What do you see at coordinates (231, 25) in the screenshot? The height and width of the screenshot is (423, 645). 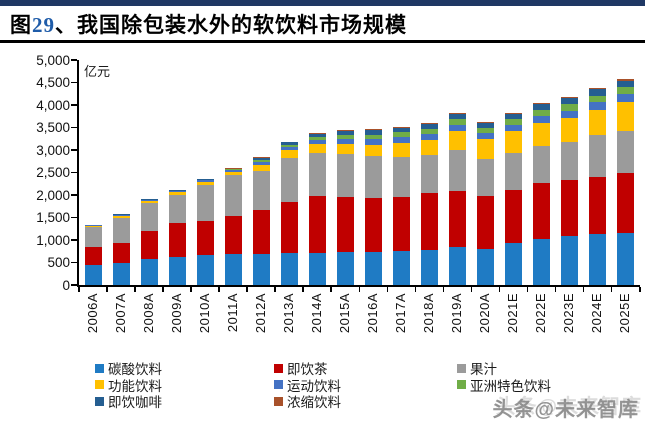 I see `title-text: 、我国除包装水外的软饮料市场规模` at bounding box center [231, 25].